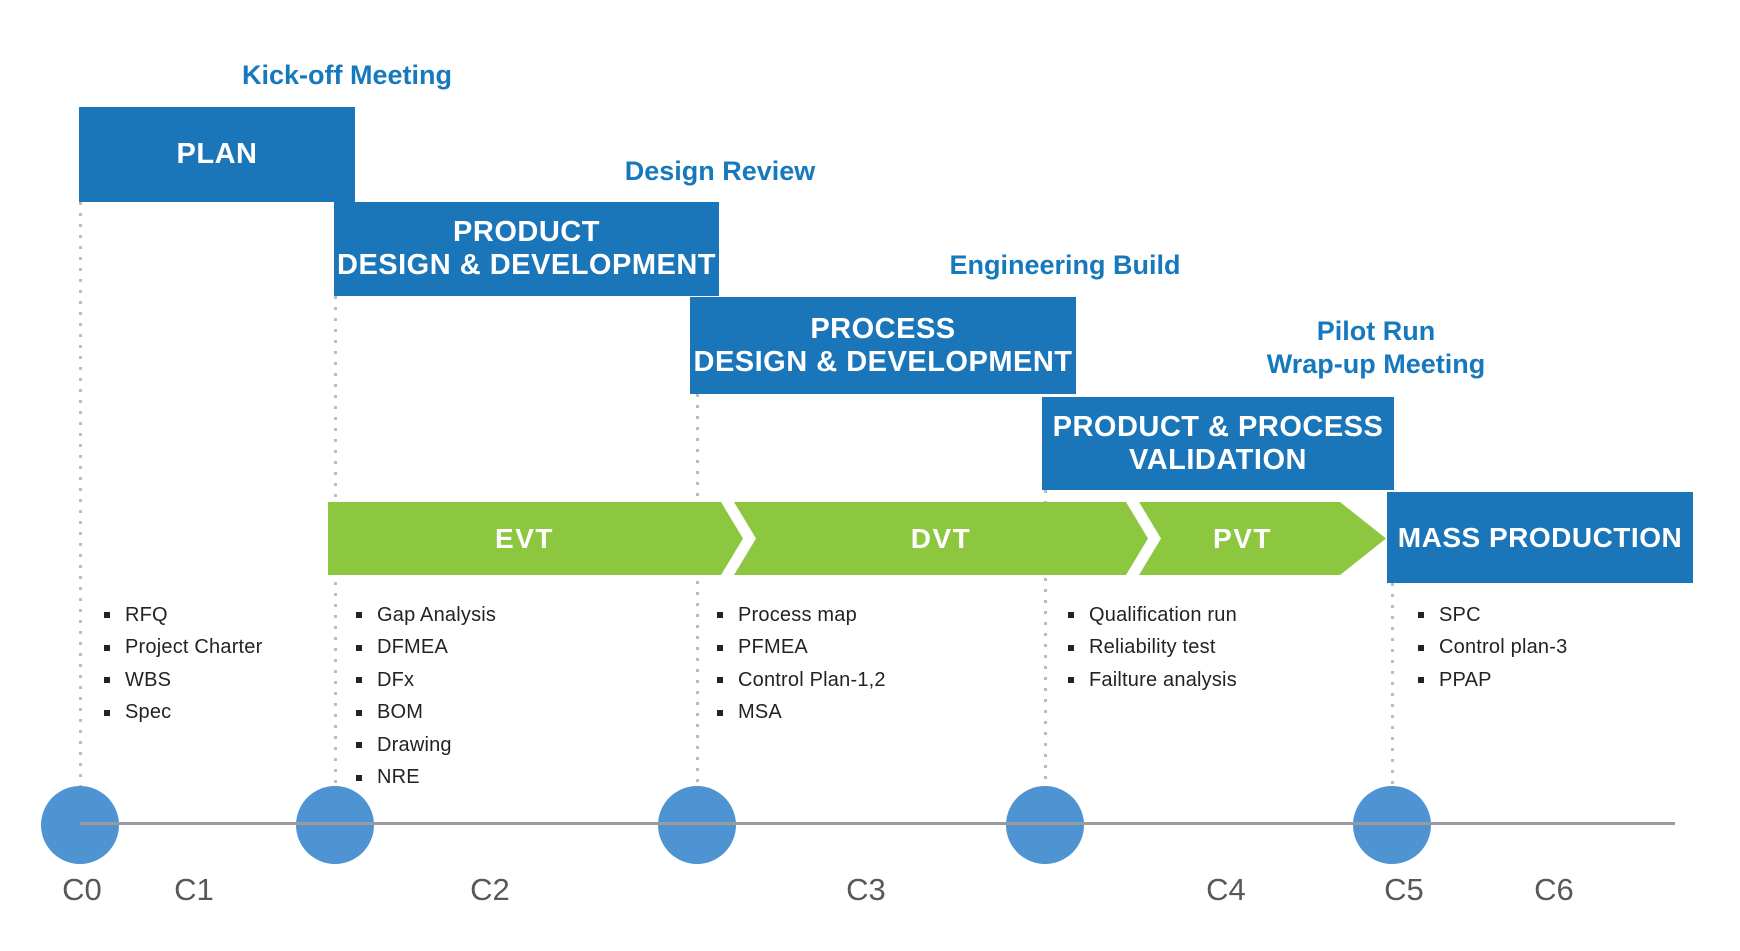 This screenshot has height=951, width=1740. Describe the element at coordinates (426, 680) in the screenshot. I see `list-item: DFx` at that location.